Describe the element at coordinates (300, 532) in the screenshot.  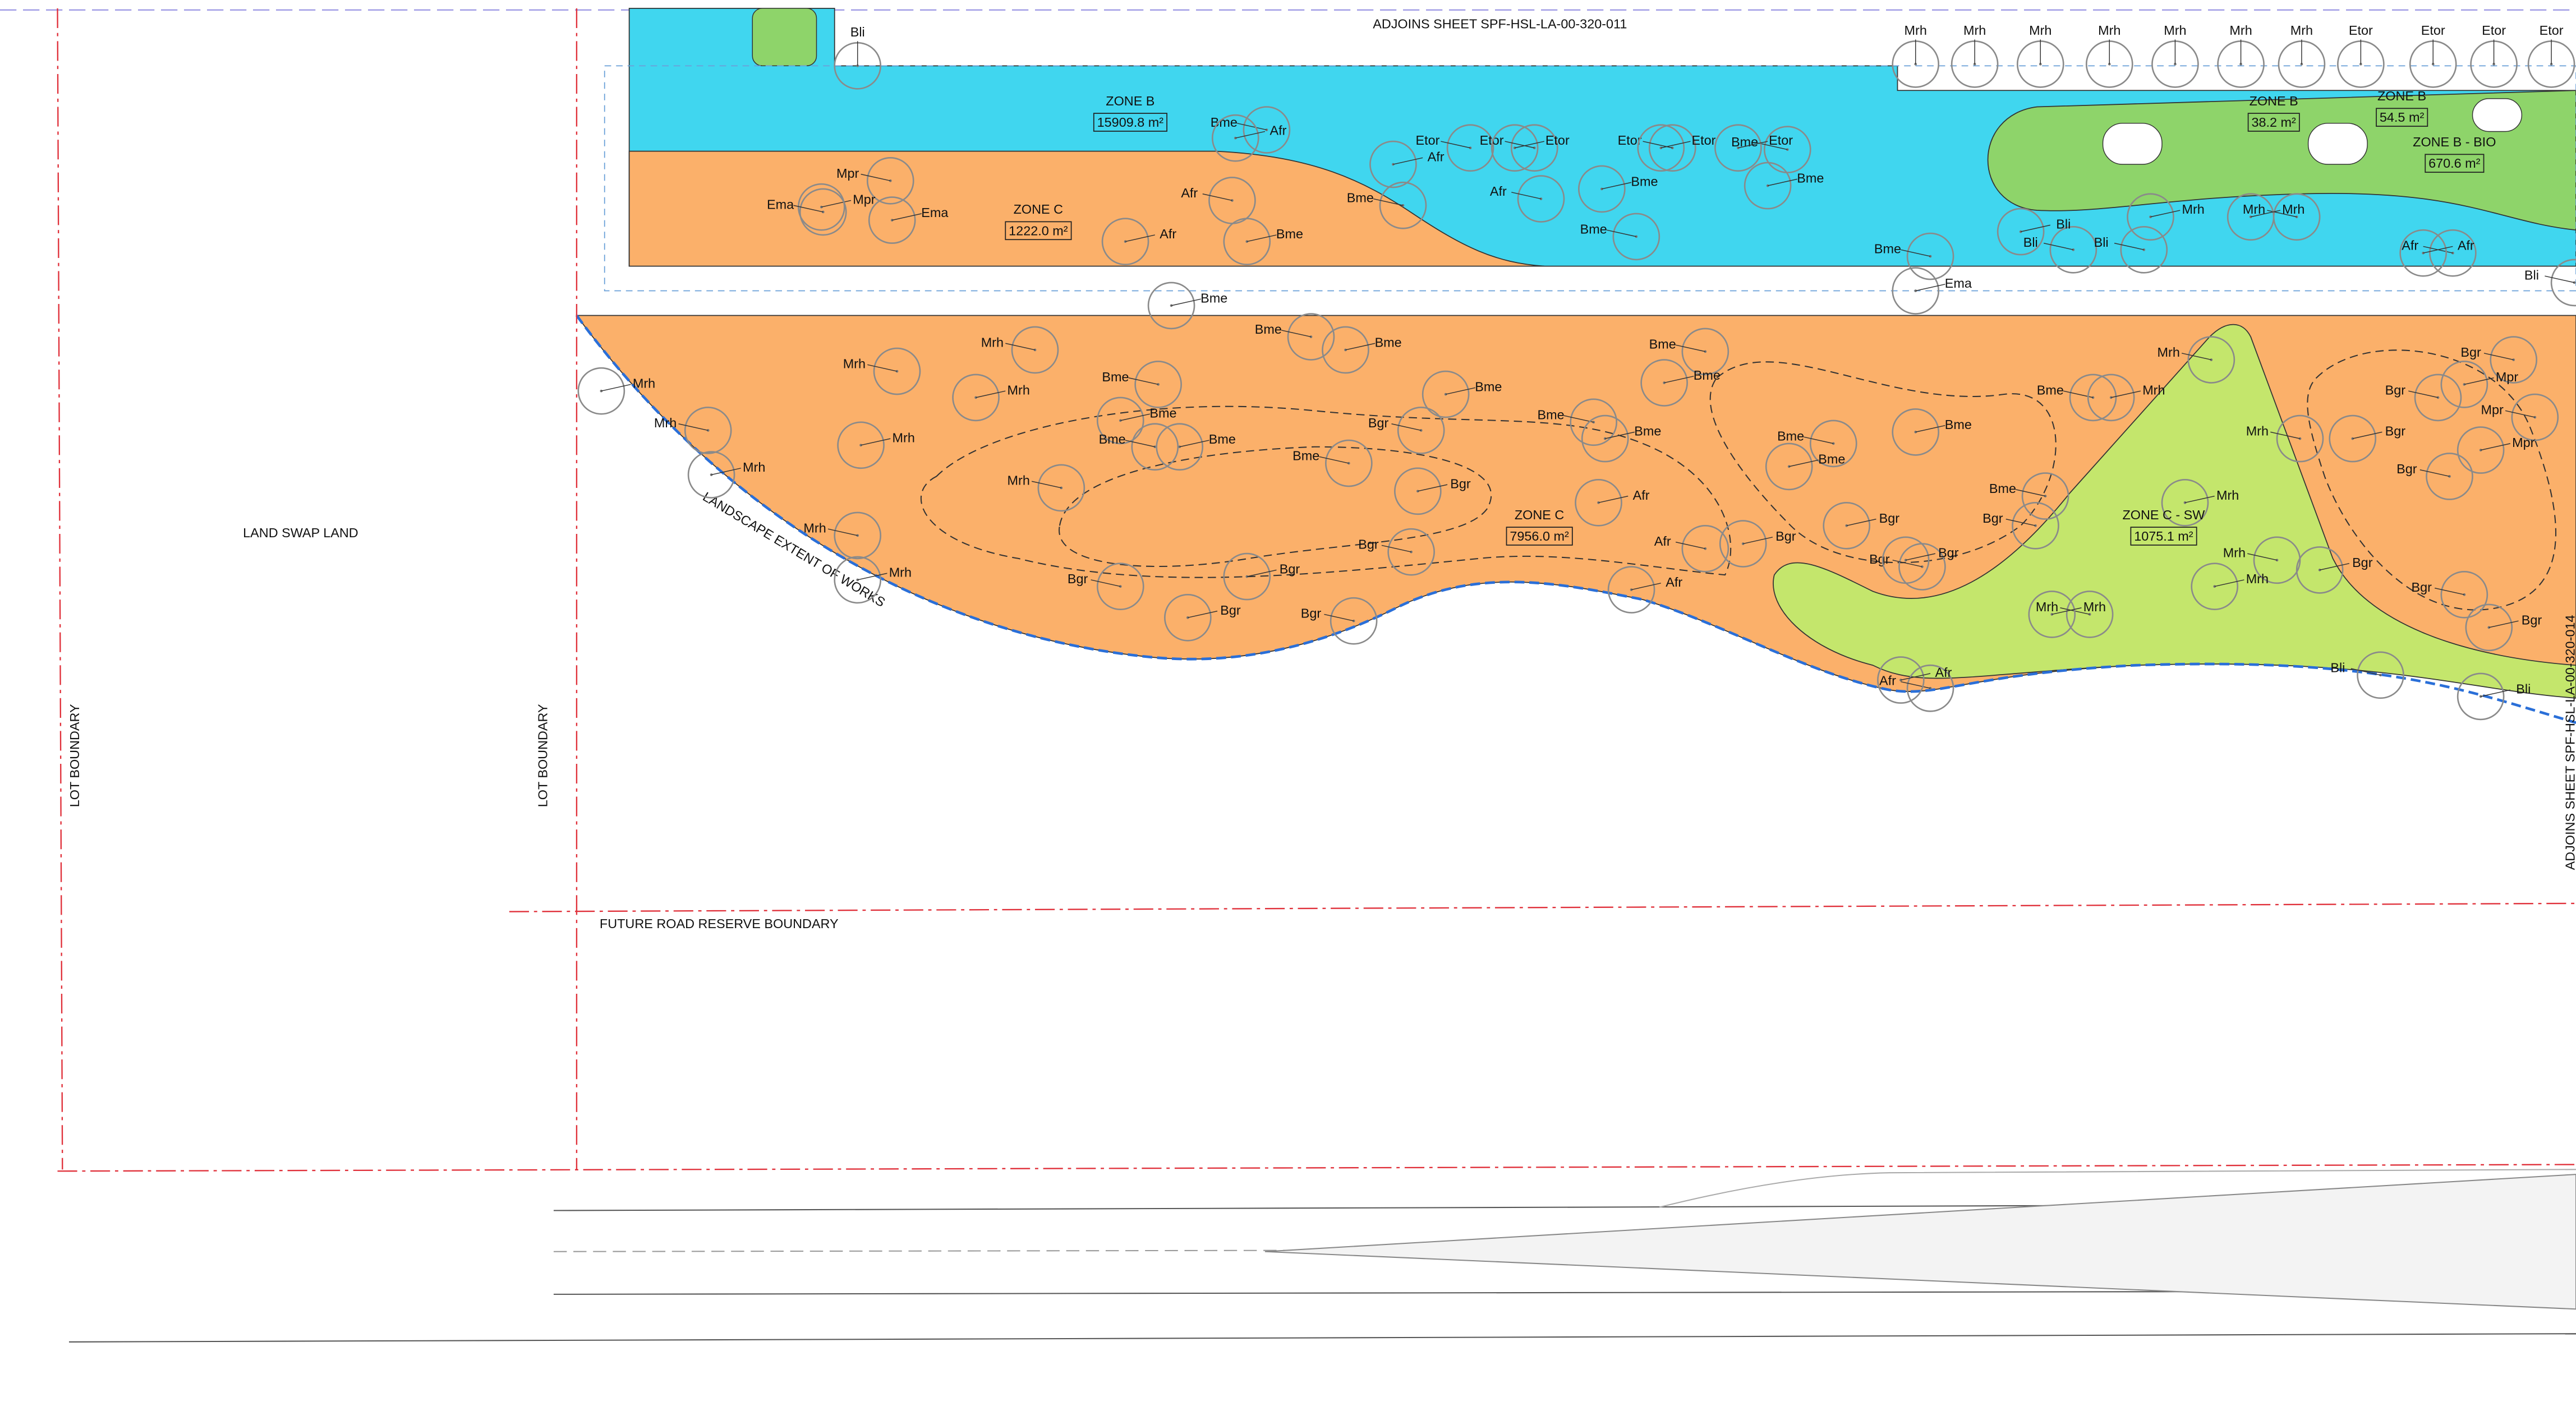
I see `land-label: LAND SWAP LAND` at that location.